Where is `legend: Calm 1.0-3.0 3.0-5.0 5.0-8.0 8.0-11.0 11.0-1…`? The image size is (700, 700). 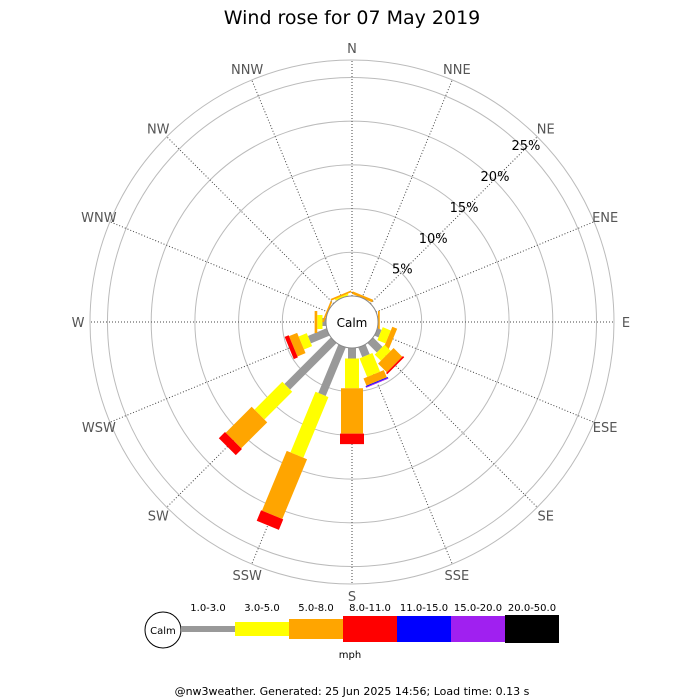
legend: Calm 1.0-3.0 3.0-5.0 5.0-8.0 8.0-11.0 11.0-1… is located at coordinates (351, 632).